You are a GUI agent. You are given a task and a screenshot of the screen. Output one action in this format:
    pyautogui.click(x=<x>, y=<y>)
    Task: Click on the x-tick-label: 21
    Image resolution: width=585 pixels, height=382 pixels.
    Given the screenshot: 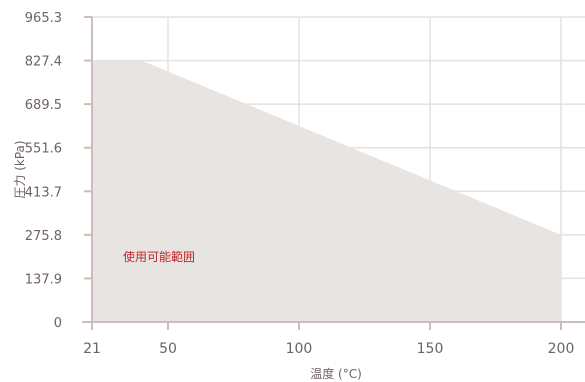 What is the action you would take?
    pyautogui.click(x=92, y=349)
    